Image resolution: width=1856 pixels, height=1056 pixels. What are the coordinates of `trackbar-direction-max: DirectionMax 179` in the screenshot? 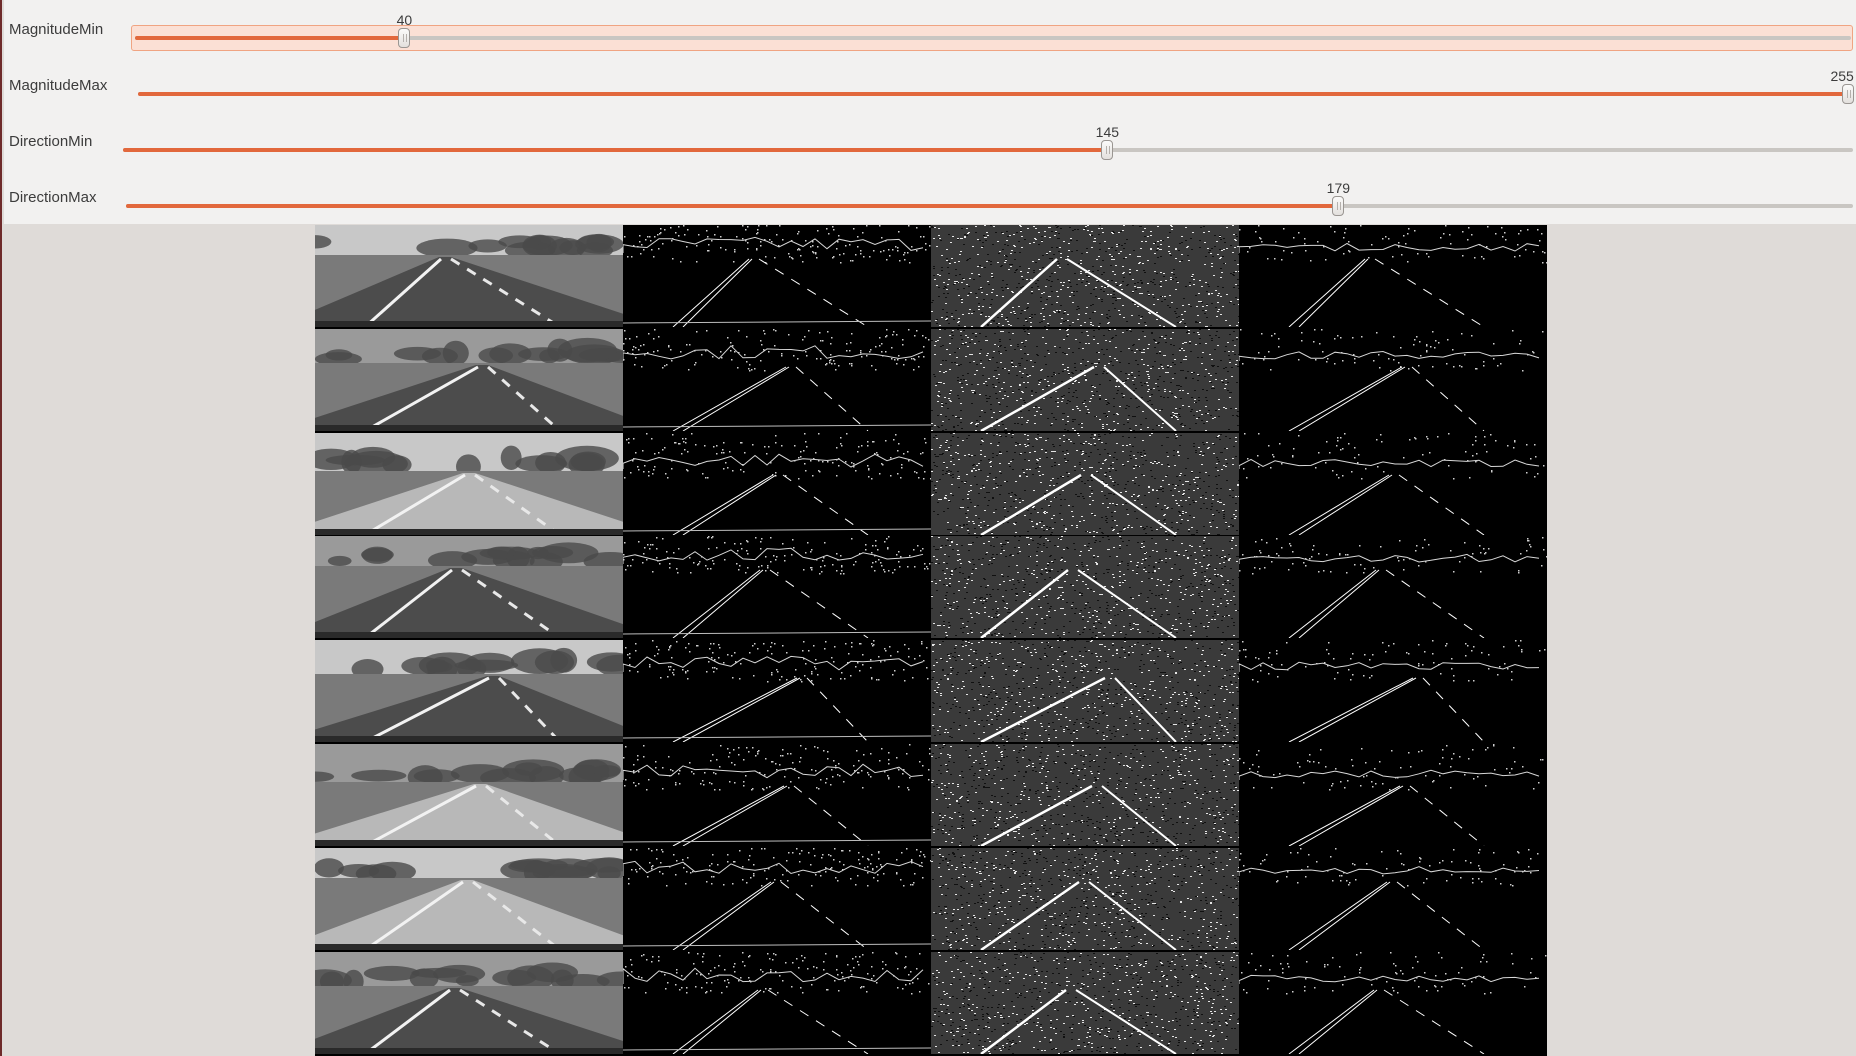 It's located at (930, 196).